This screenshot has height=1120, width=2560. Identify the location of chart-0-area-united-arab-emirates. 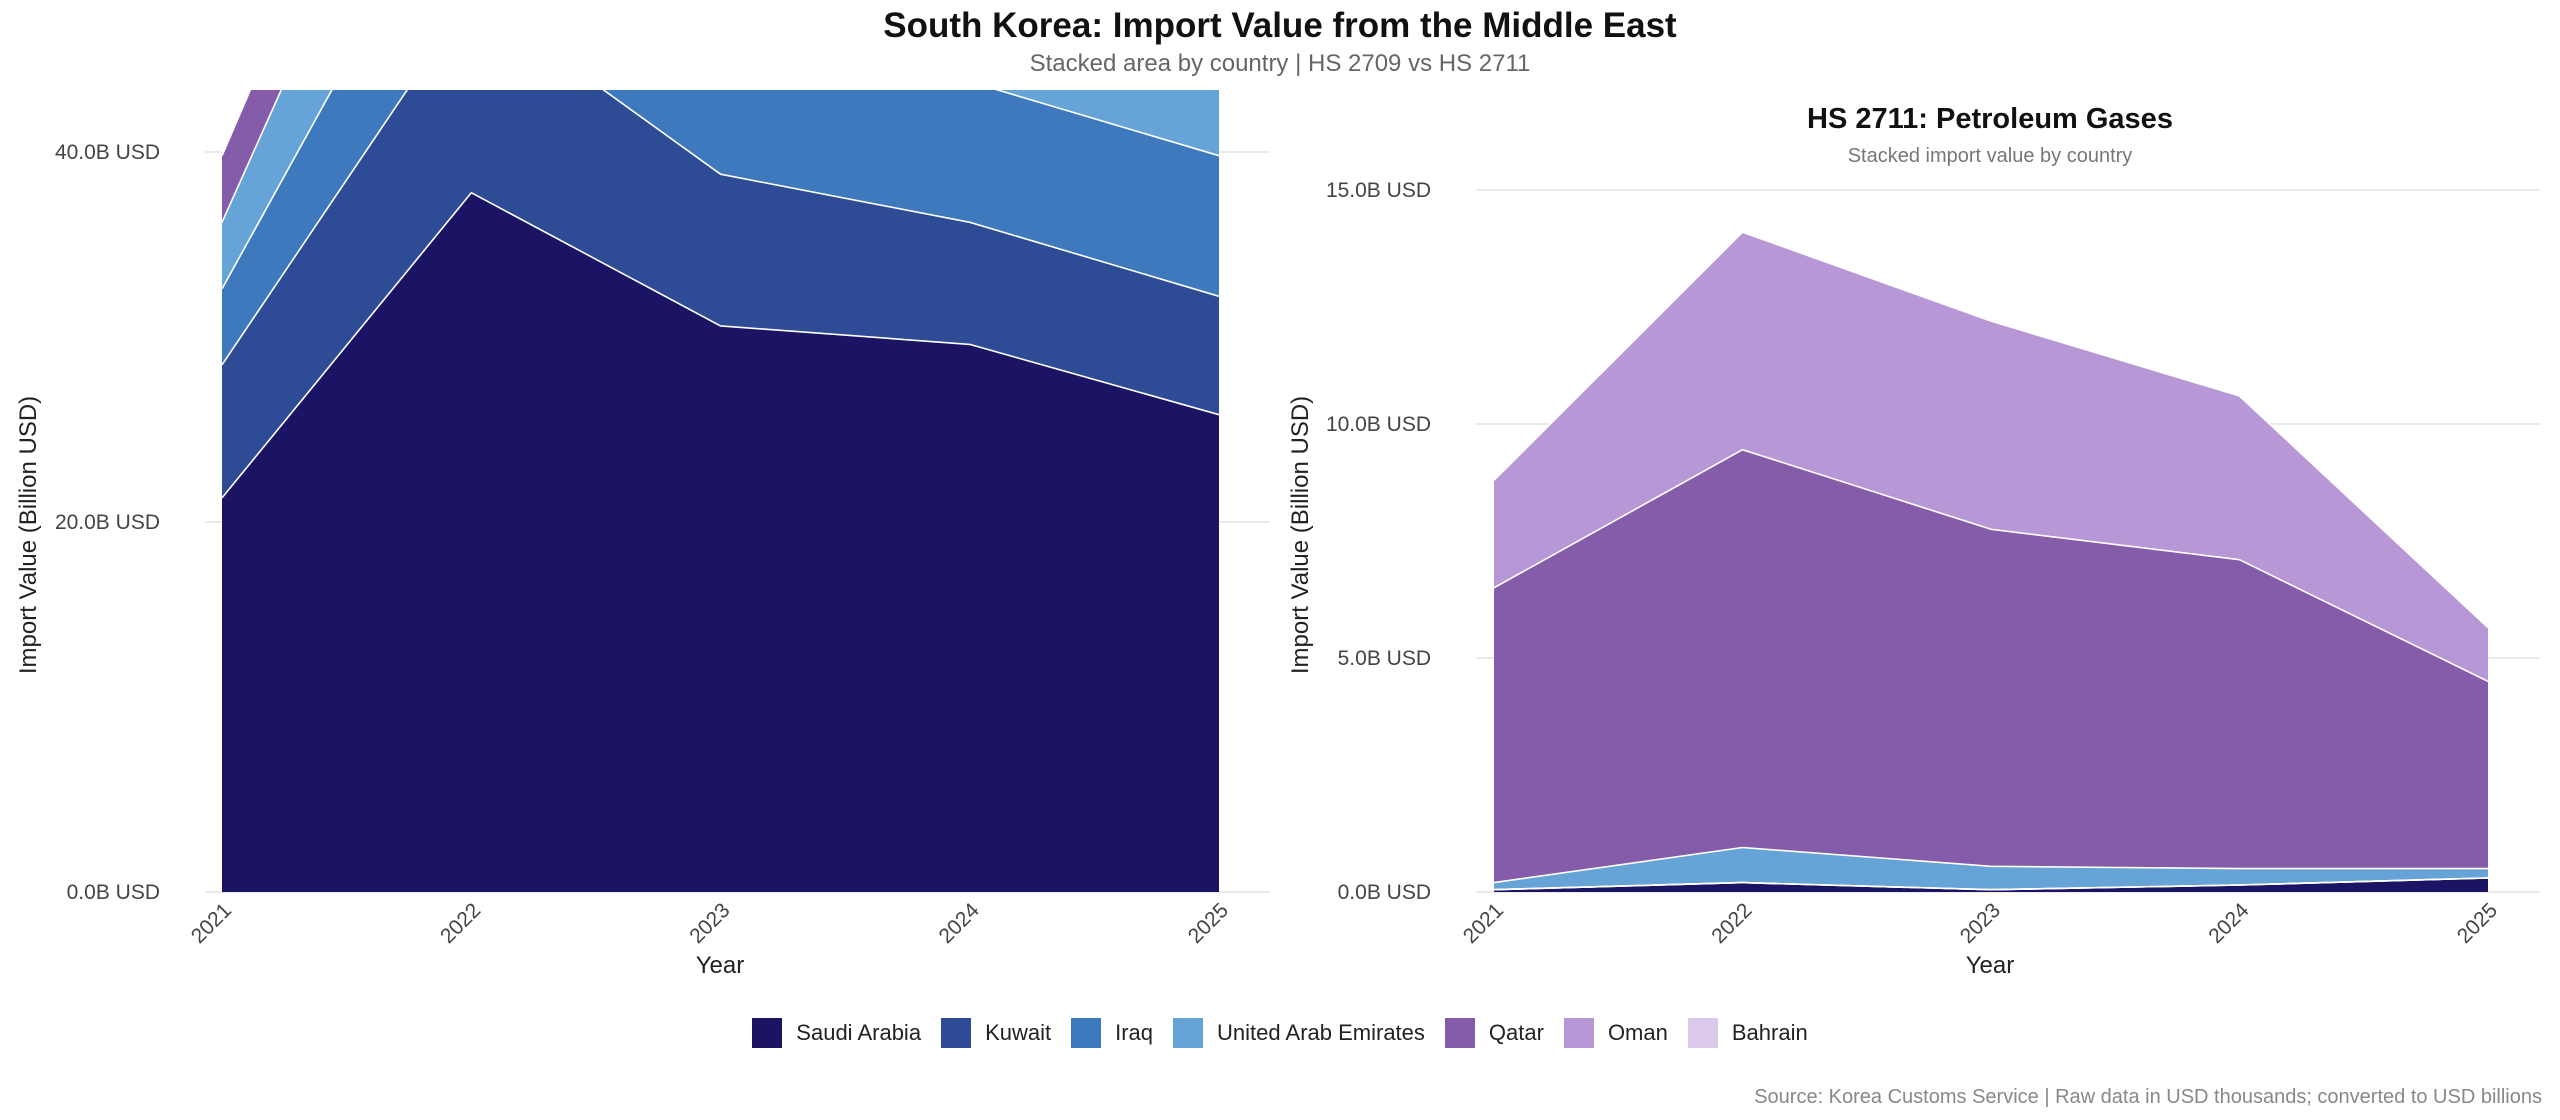
(720, 189).